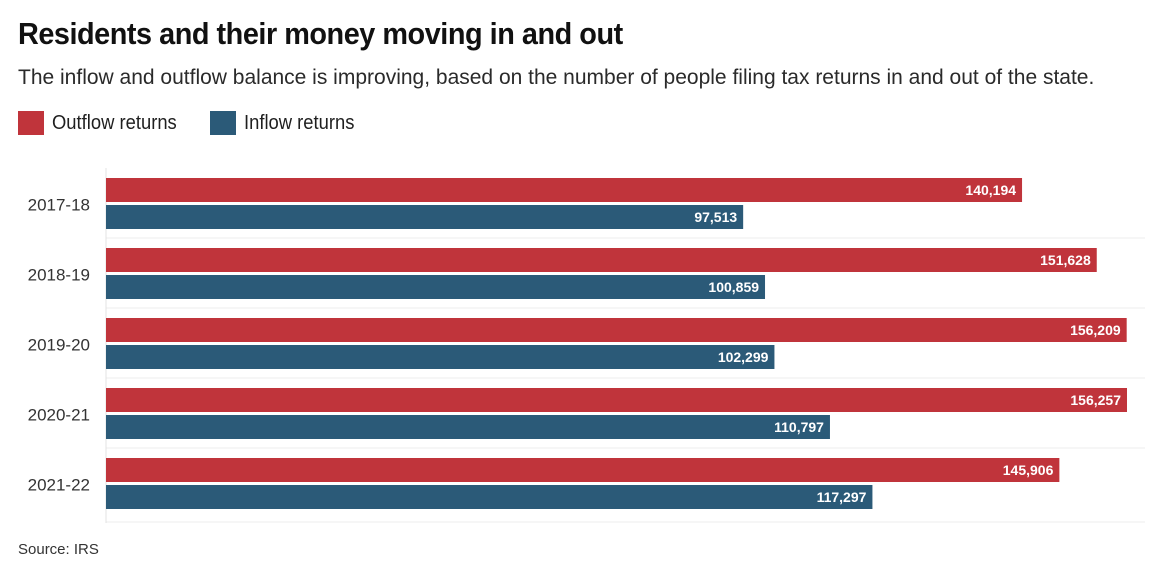  What do you see at coordinates (842, 497) in the screenshot?
I see `inflow-value-label: 117,297` at bounding box center [842, 497].